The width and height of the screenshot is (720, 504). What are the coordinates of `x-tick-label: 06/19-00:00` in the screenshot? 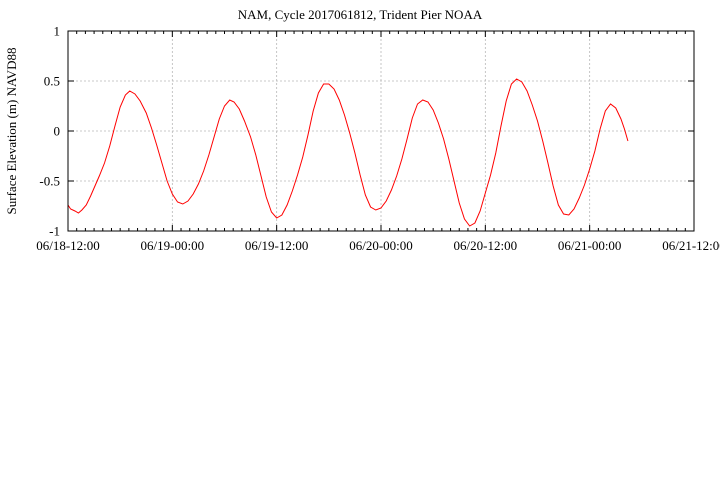 It's located at (173, 245).